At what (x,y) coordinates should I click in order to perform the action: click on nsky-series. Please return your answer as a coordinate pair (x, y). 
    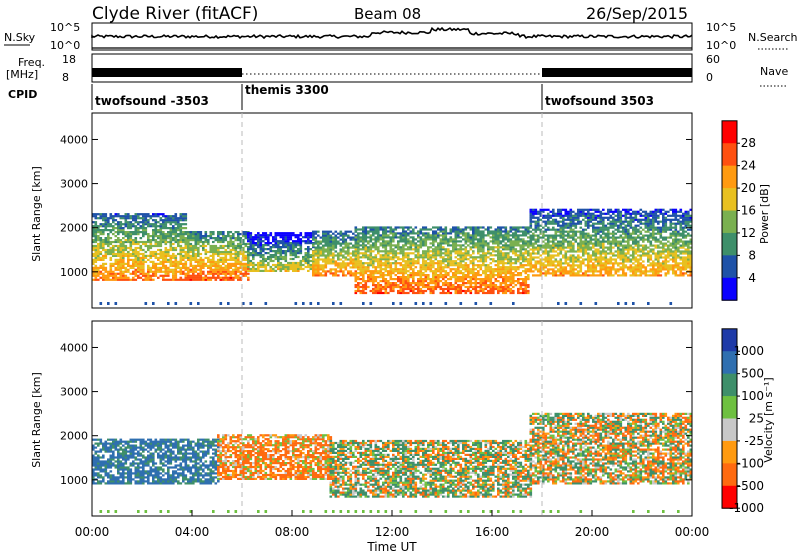
    Looking at the image, I should click on (392, 33).